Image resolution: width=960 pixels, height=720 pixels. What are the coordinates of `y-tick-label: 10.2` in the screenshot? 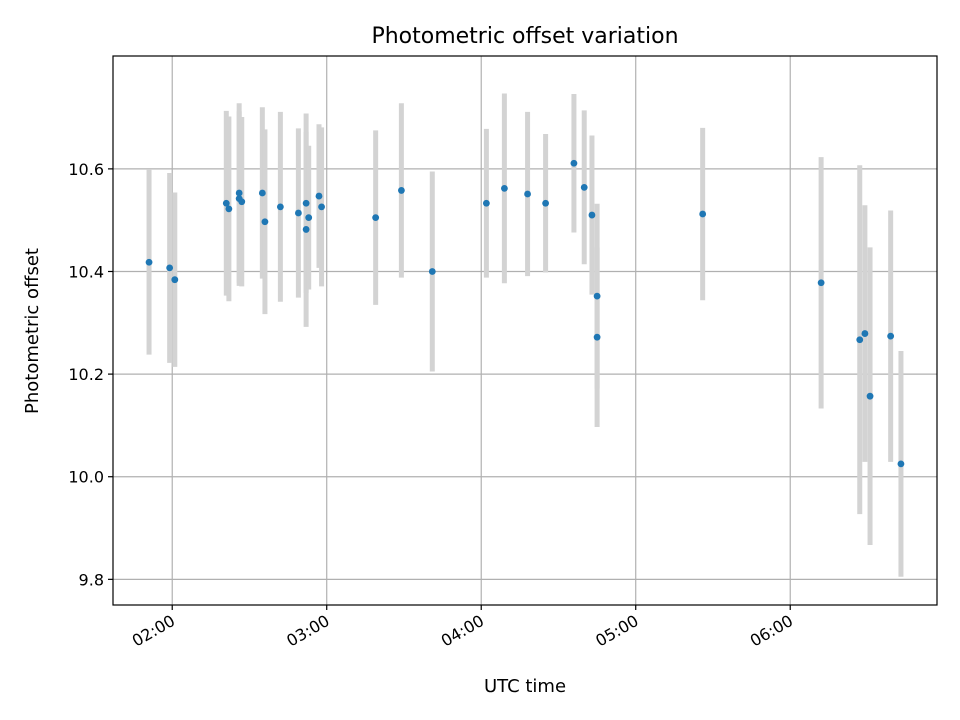 It's located at (86, 374).